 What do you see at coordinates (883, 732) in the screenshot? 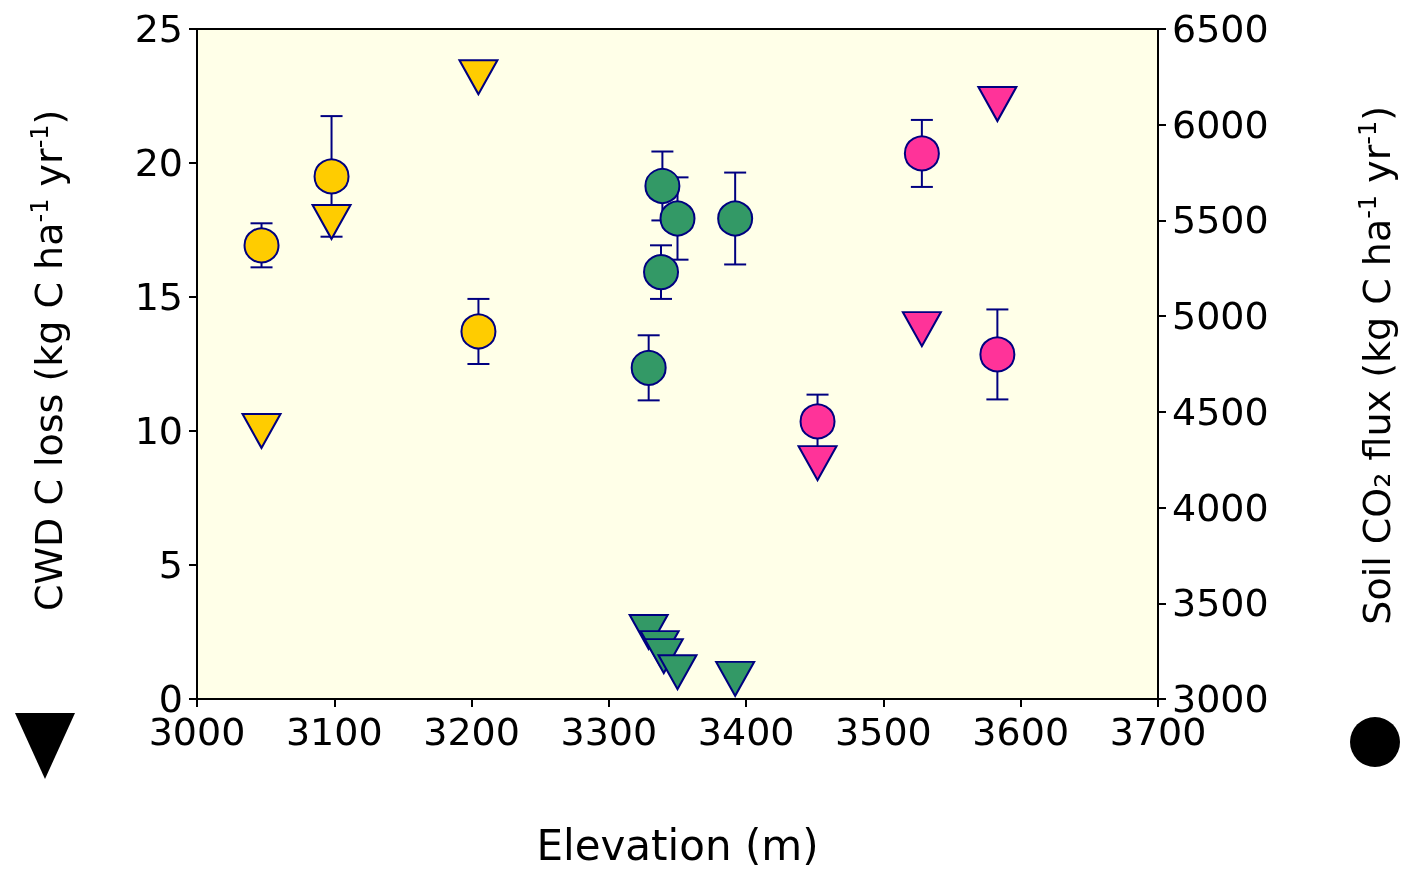
I see `x-tick-label: 3500` at bounding box center [883, 732].